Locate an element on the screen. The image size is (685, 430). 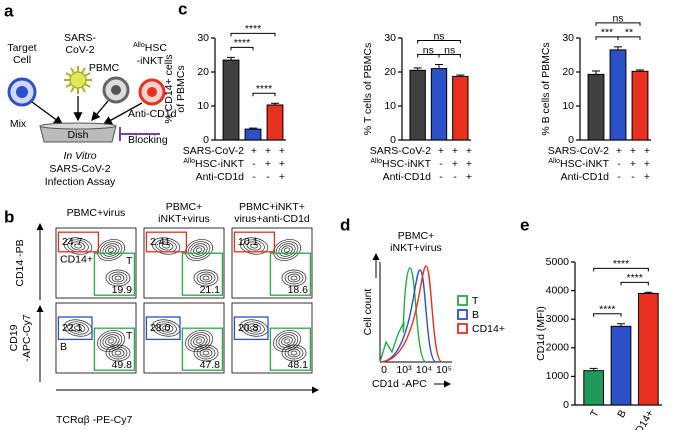
label: 47.8 is located at coordinates (210, 365).